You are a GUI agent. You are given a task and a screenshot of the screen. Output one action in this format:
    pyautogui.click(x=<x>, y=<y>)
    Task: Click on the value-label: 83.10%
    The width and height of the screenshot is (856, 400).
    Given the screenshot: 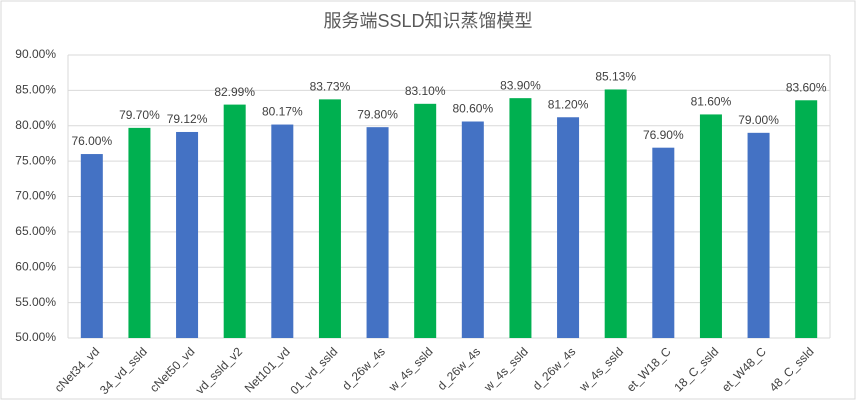 What is the action you would take?
    pyautogui.click(x=425, y=91)
    